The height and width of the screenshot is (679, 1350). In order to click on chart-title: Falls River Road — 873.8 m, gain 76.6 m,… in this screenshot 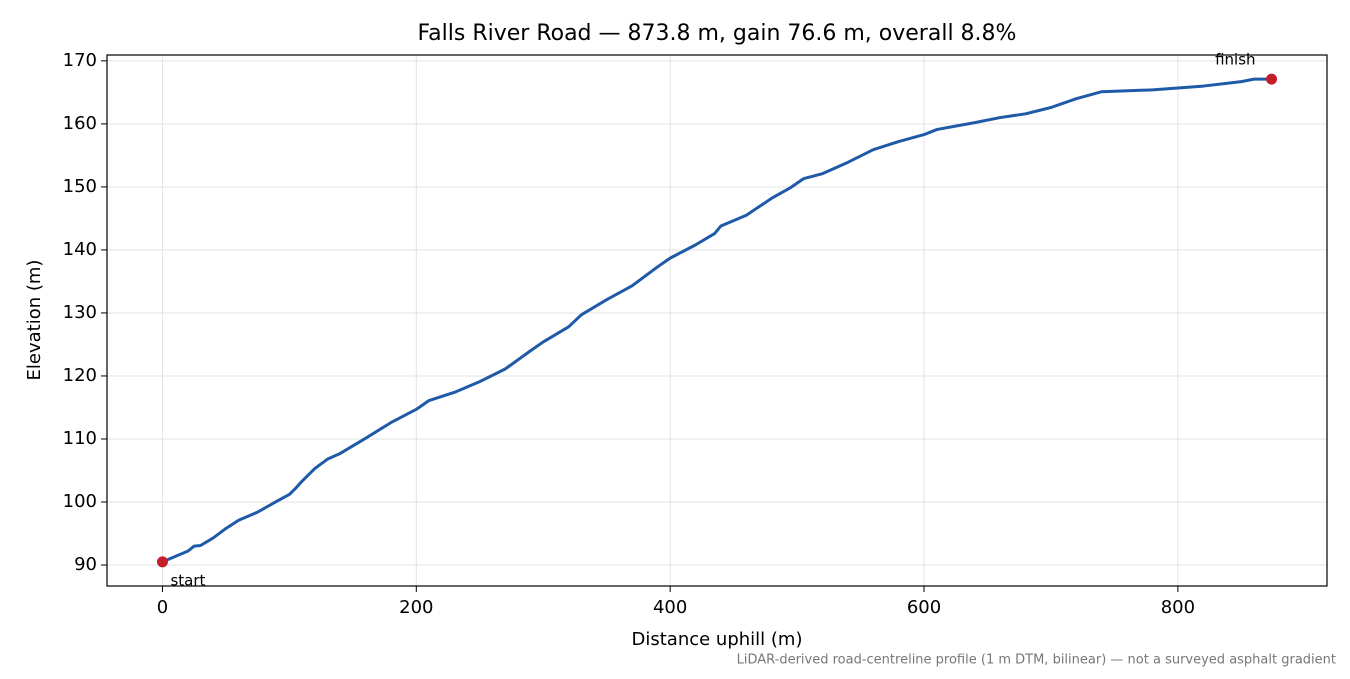, I will do `click(717, 33)`.